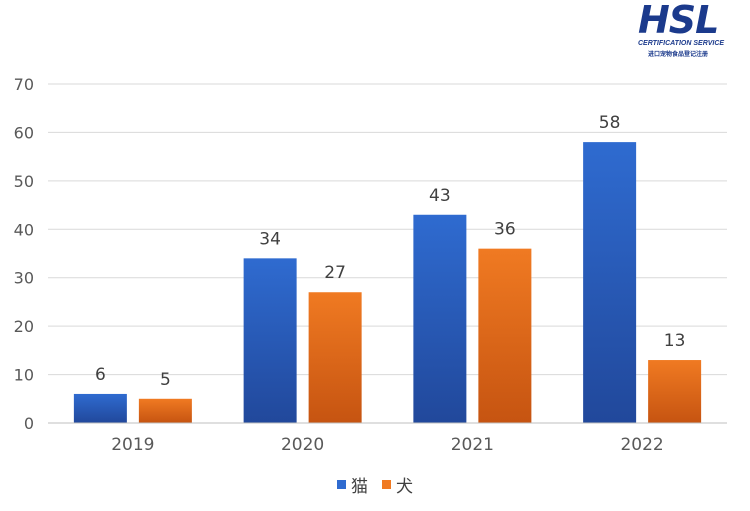  What do you see at coordinates (24, 132) in the screenshot?
I see `y-tick-label: 60` at bounding box center [24, 132].